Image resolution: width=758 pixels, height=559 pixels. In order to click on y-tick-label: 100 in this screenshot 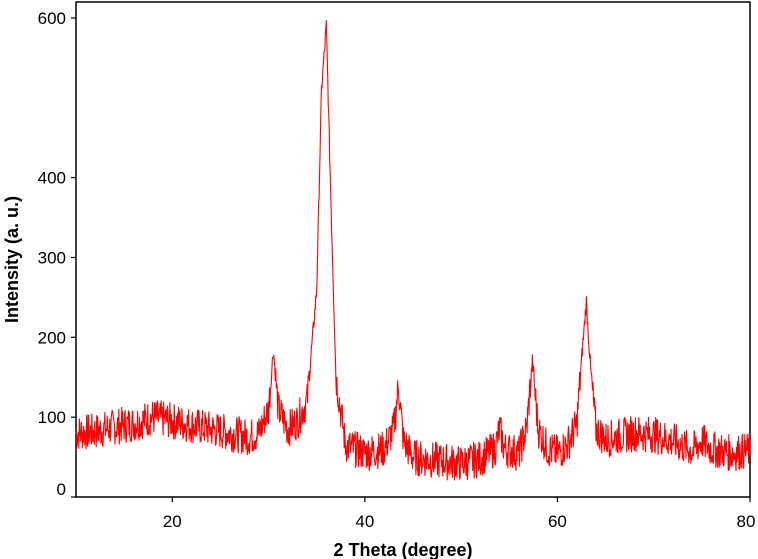, I will do `click(52, 417)`.